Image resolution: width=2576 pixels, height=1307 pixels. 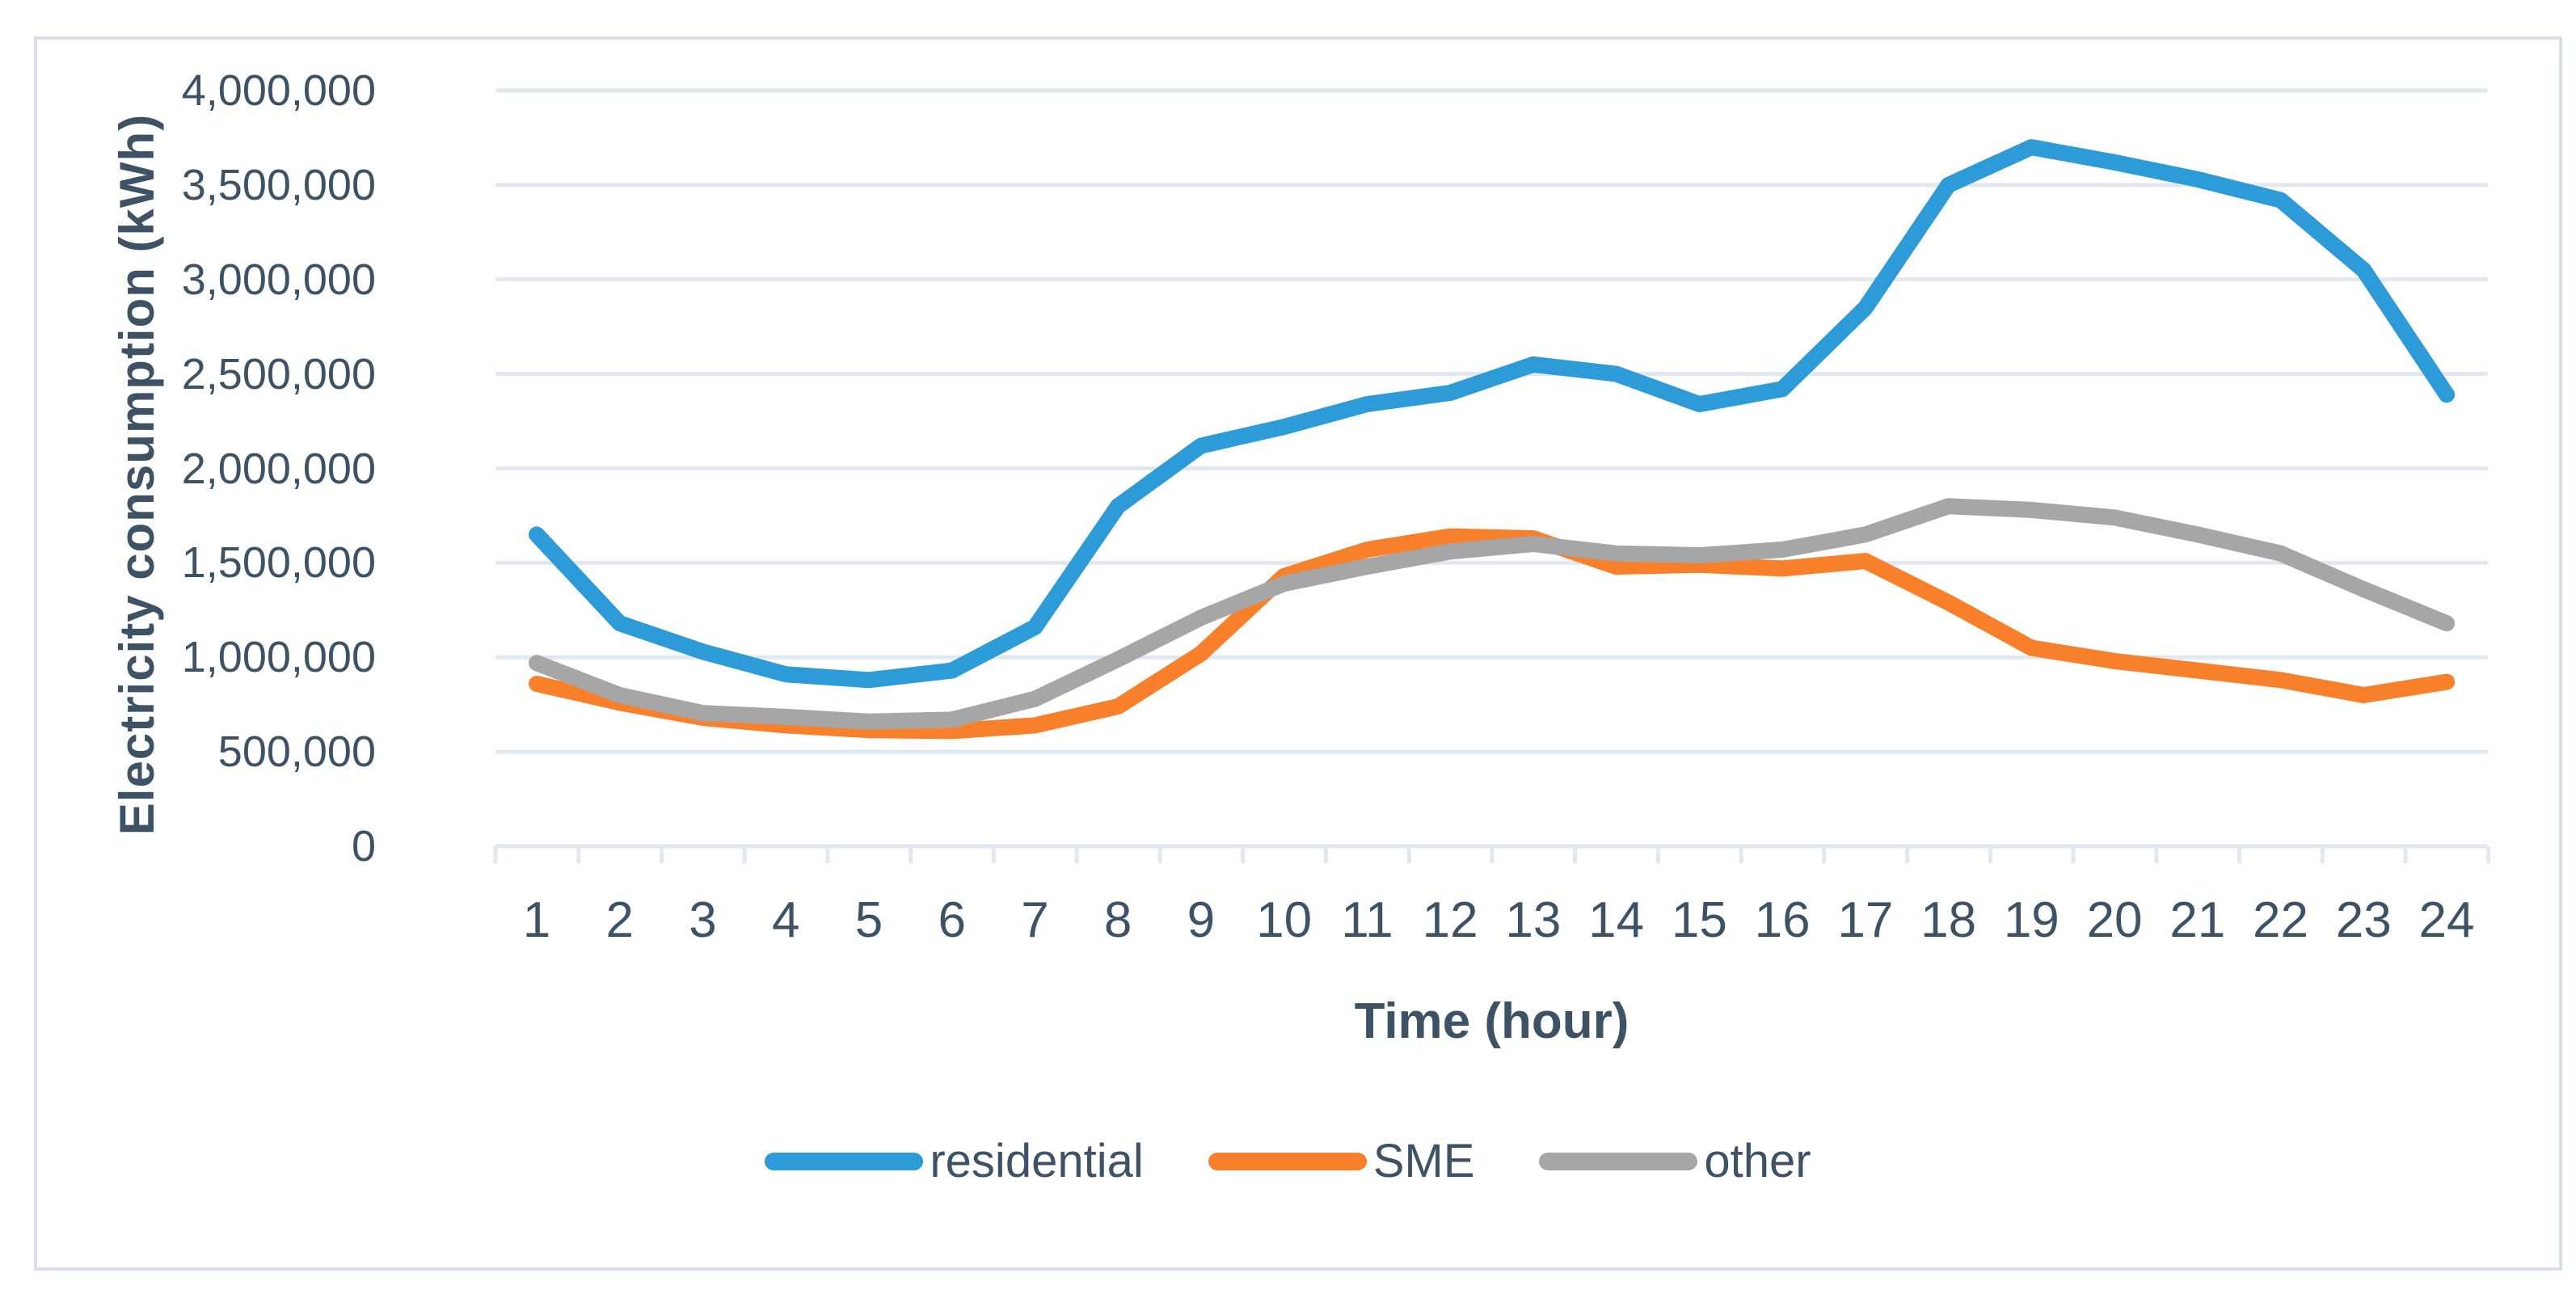 What do you see at coordinates (278, 279) in the screenshot?
I see `y-tick-label: 3,000,000` at bounding box center [278, 279].